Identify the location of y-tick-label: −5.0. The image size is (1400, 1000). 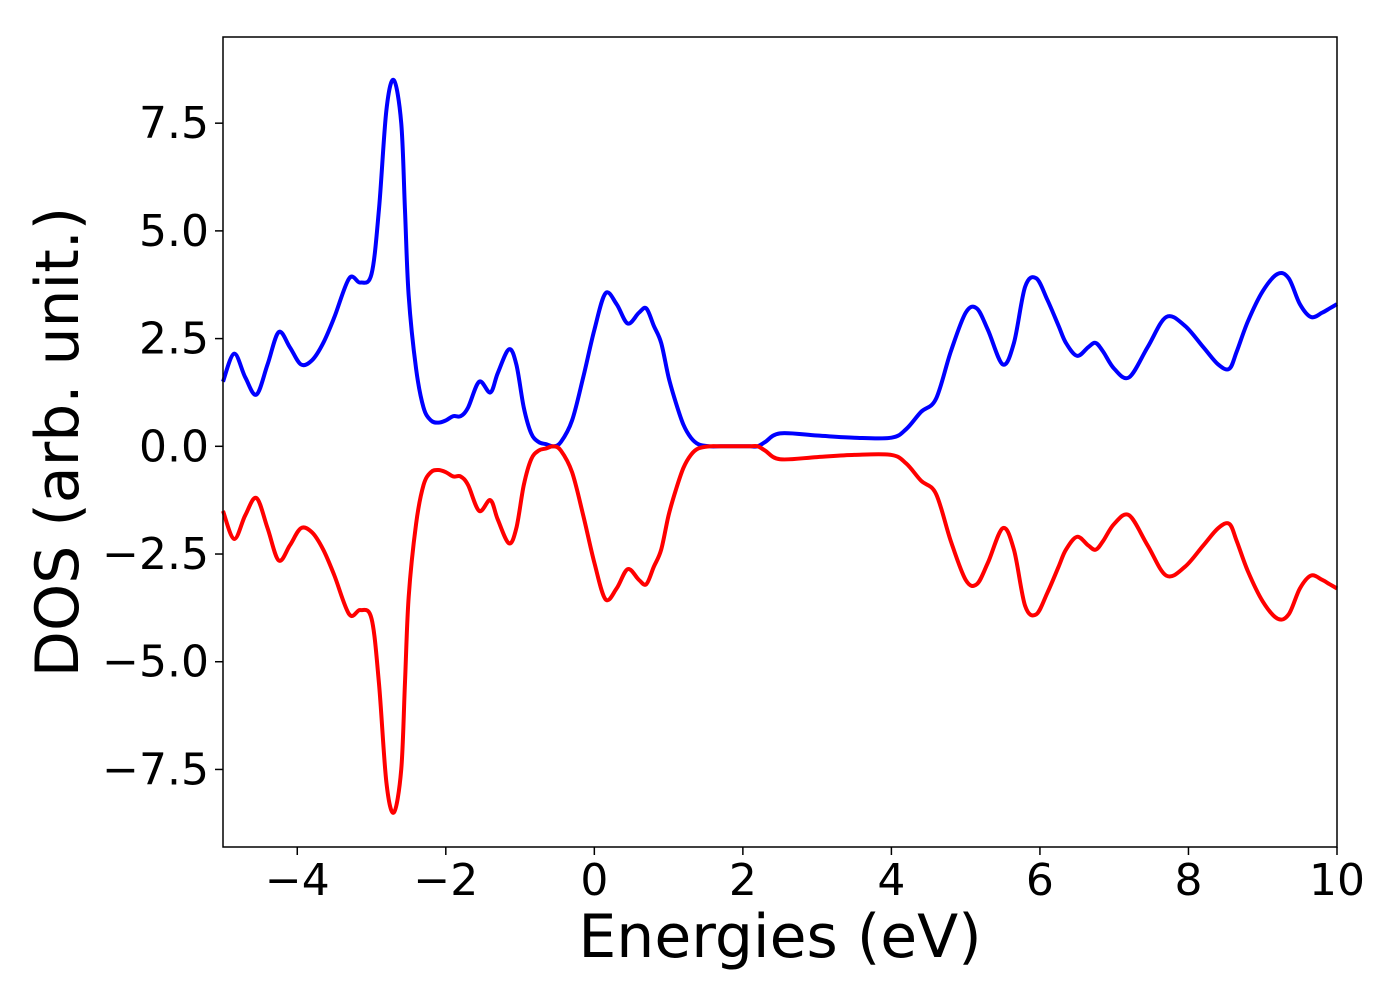
(155, 662).